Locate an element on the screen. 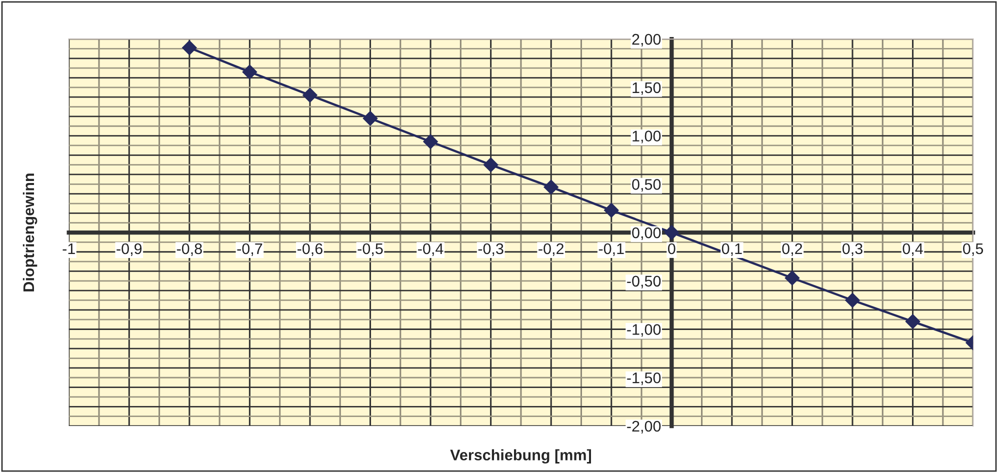  y-axis-title: Dioptriengewinn is located at coordinates (30, 233).